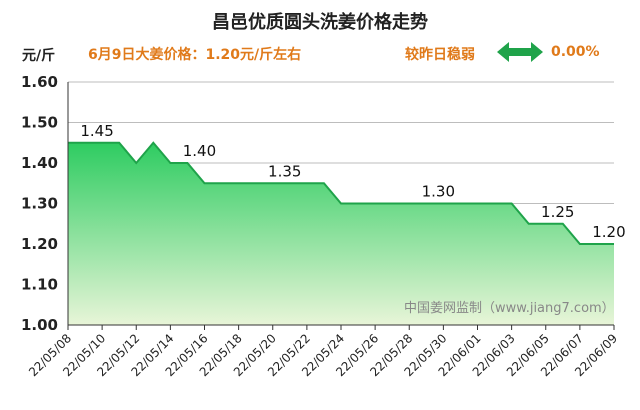 The width and height of the screenshot is (640, 410). What do you see at coordinates (608, 232) in the screenshot?
I see `data-label: 1.20` at bounding box center [608, 232].